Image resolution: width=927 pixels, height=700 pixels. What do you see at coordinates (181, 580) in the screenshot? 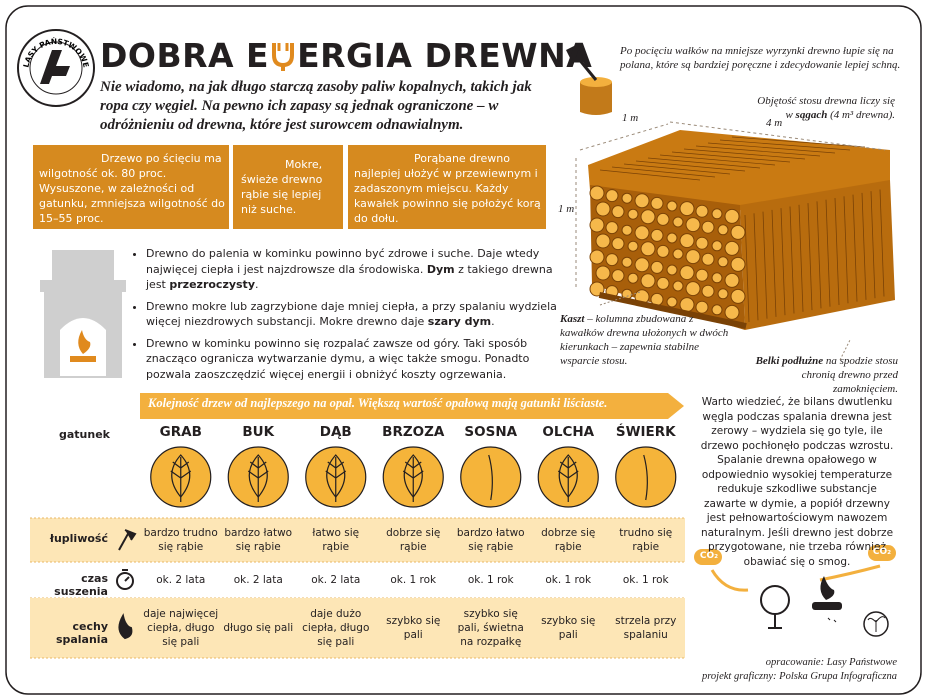
I see `table-cell: ok. 2 lata` at bounding box center [181, 580].